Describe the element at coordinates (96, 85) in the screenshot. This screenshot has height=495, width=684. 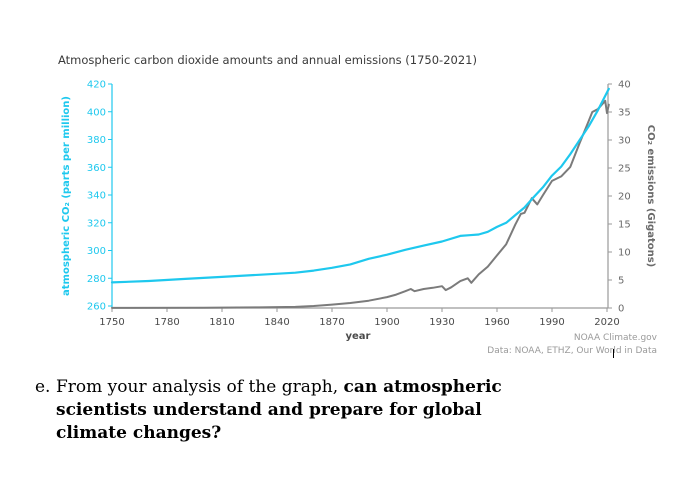
I see `left-y-tick-label: 420` at that location.